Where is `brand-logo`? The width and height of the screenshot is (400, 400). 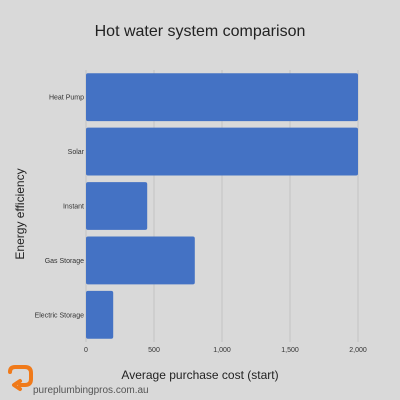
brand-logo is located at coordinates (20, 378).